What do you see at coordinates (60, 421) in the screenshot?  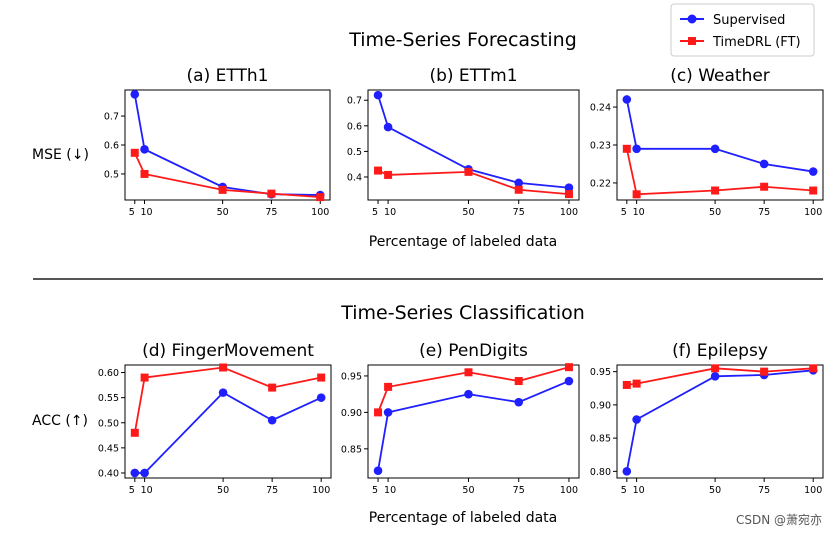 I see `ylabel-acc: ACC (↑)` at bounding box center [60, 421].